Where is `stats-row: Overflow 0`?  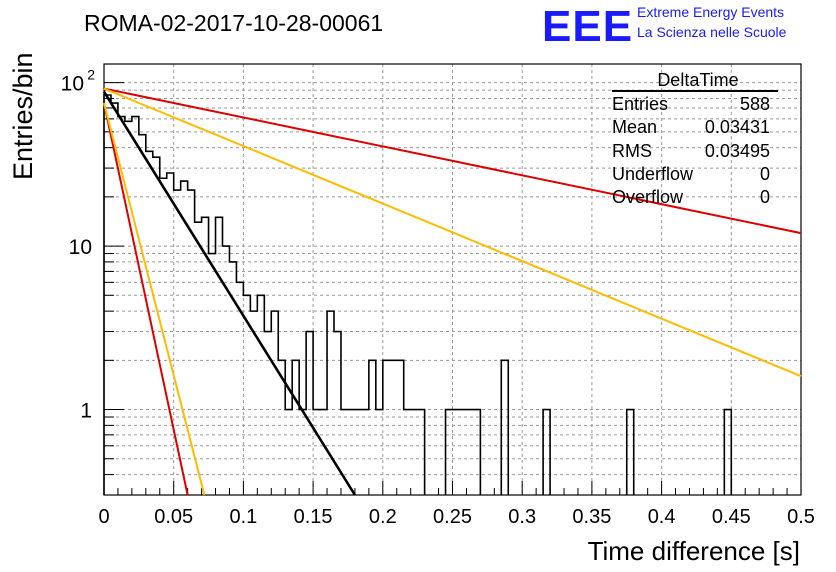 stats-row: Overflow 0 is located at coordinates (695, 197).